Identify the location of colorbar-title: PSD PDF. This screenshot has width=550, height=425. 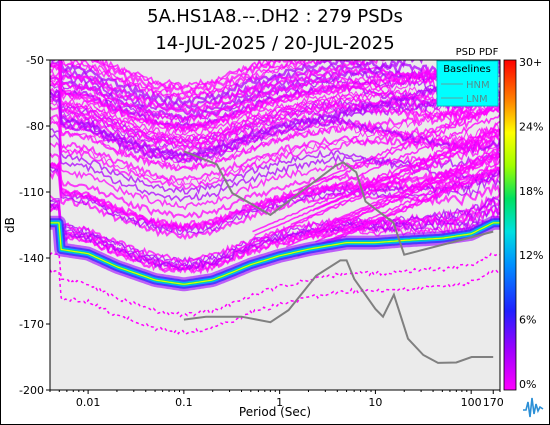
(477, 52).